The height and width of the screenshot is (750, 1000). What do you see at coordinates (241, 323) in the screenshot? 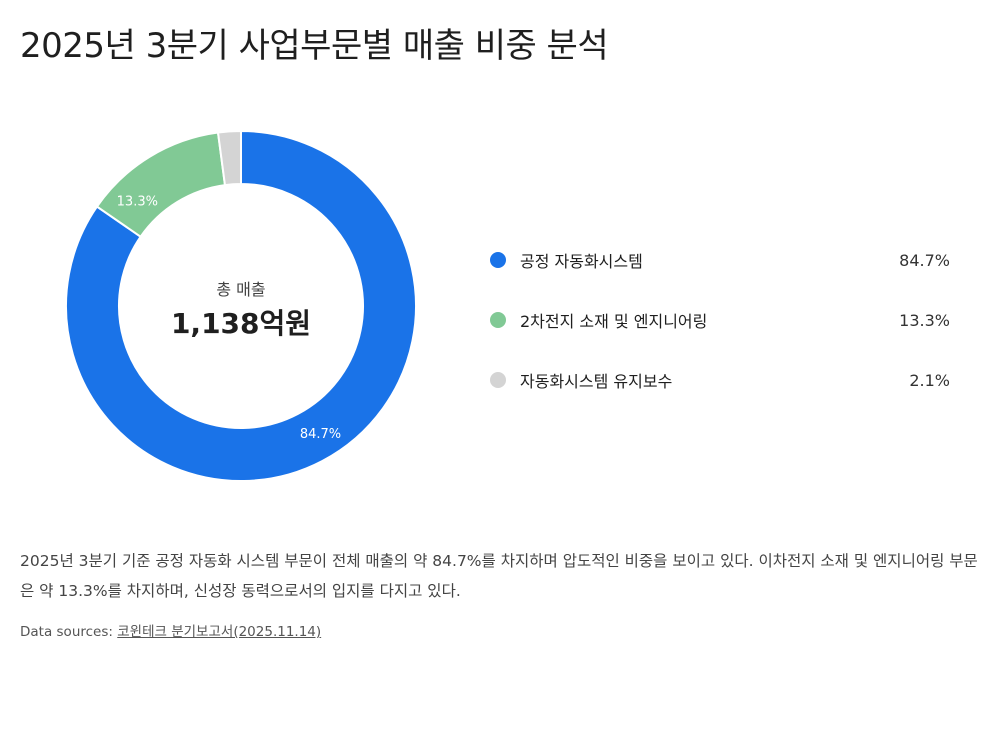
I see `center-value: 1,138억원` at bounding box center [241, 323].